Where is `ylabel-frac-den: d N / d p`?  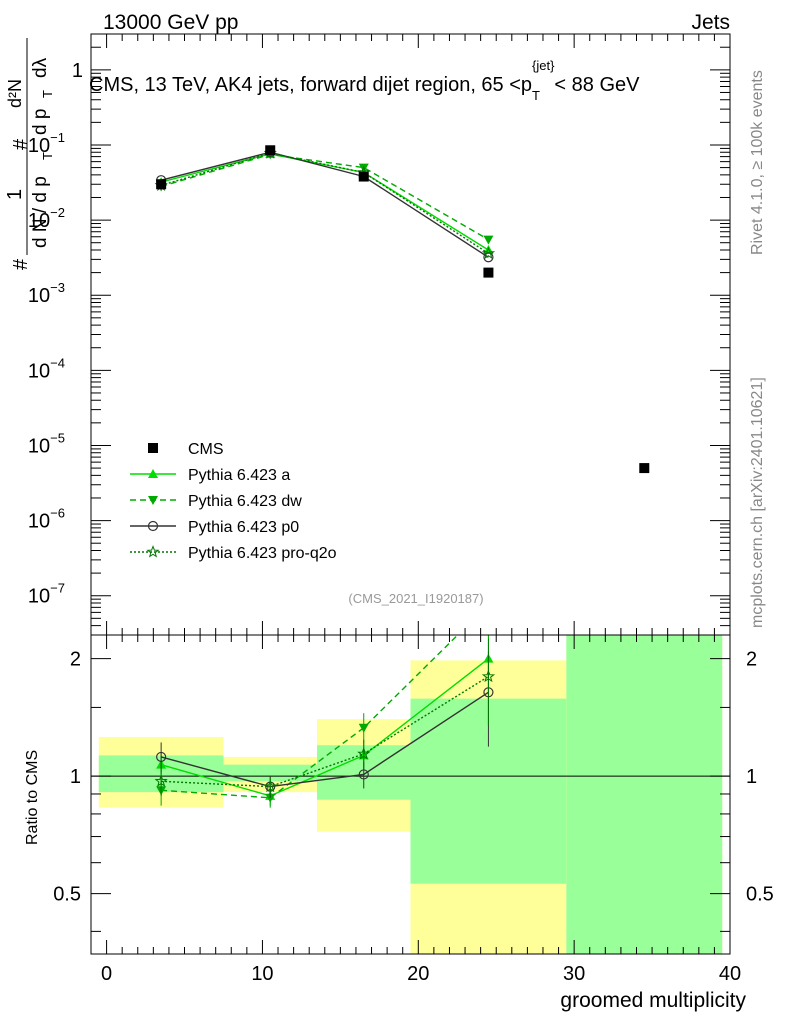 ylabel-frac-den: d N / d p is located at coordinates (40, 212).